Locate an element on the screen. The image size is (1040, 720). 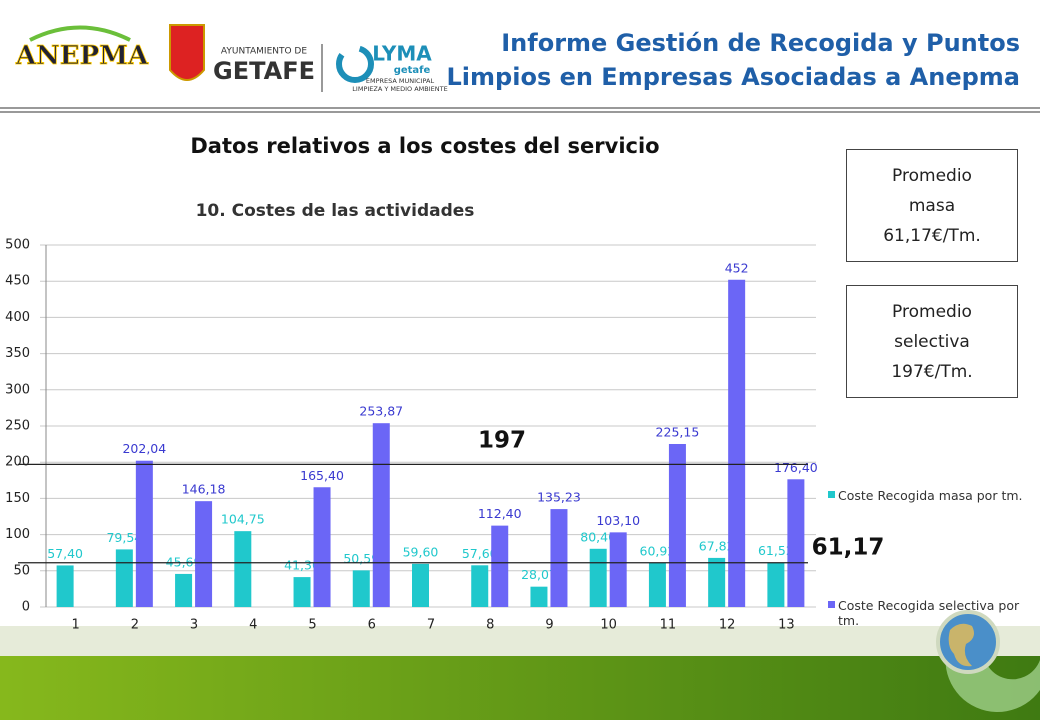
logo-text: AYUNTAMIENTO DE is located at coordinates (264, 52).